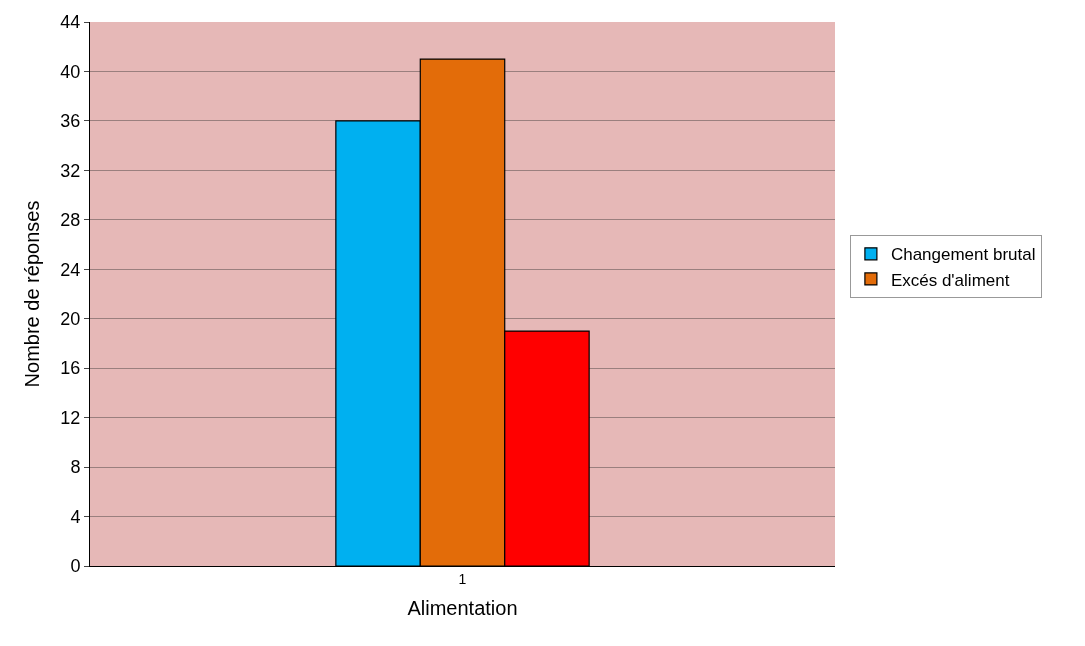  Describe the element at coordinates (70, 170) in the screenshot. I see `y-tick-label: 32` at that location.